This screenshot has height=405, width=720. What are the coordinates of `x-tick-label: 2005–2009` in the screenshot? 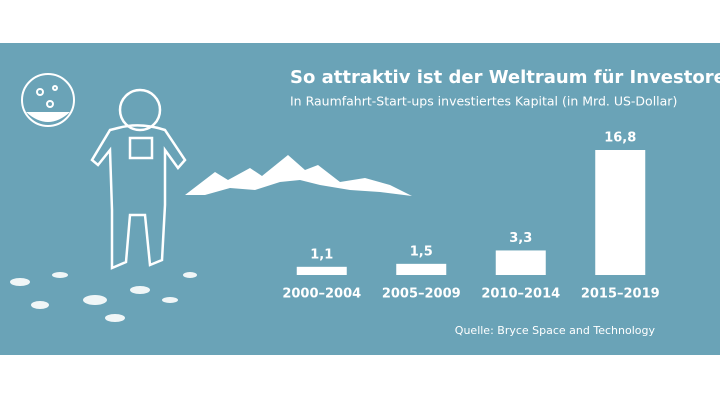 It's located at (421, 294).